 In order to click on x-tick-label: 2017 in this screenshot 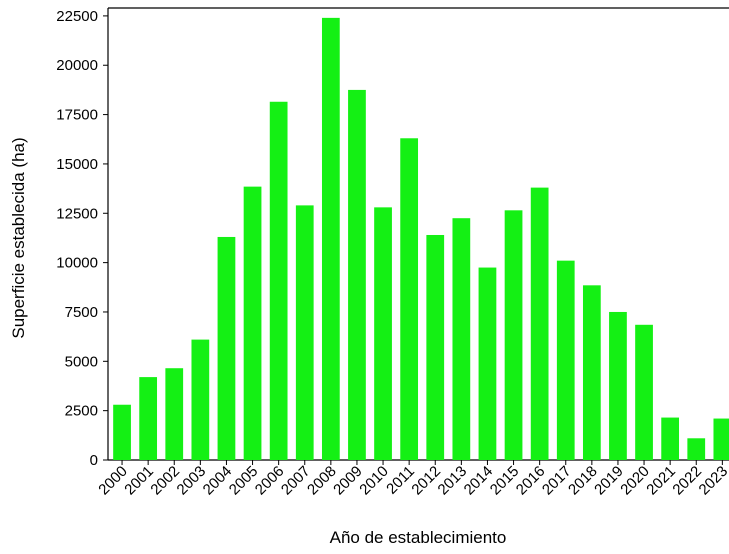, I will do `click(557, 481)`.